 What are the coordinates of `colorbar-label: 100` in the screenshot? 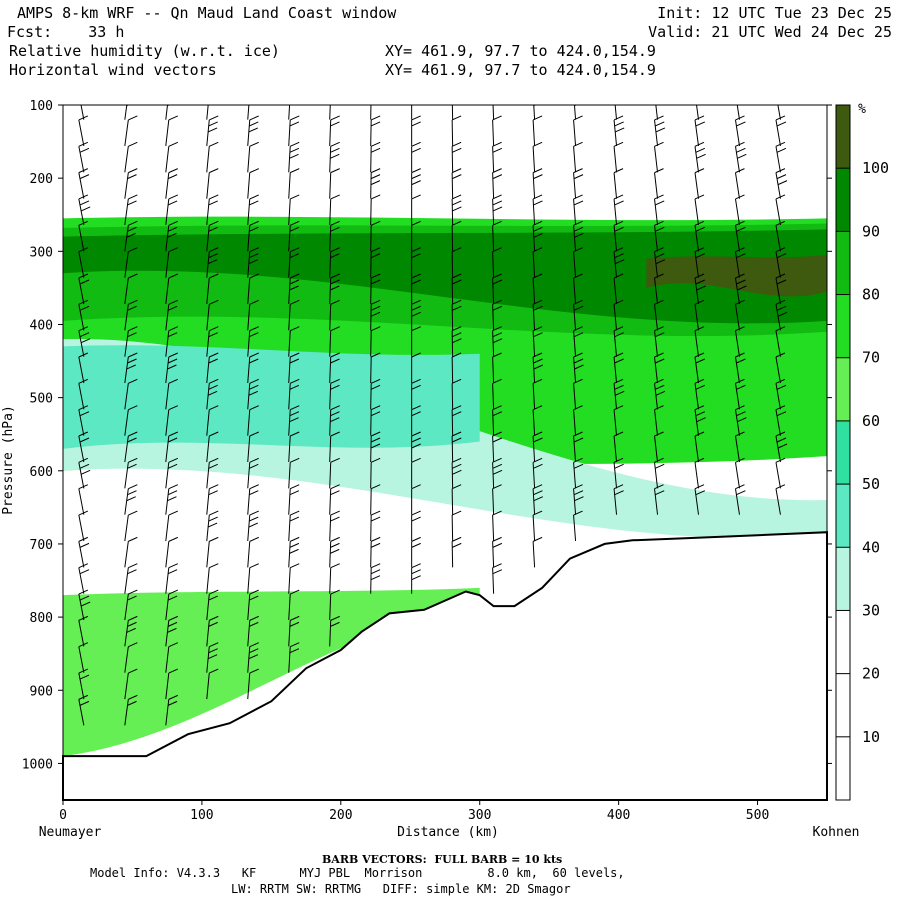 It's located at (875, 168).